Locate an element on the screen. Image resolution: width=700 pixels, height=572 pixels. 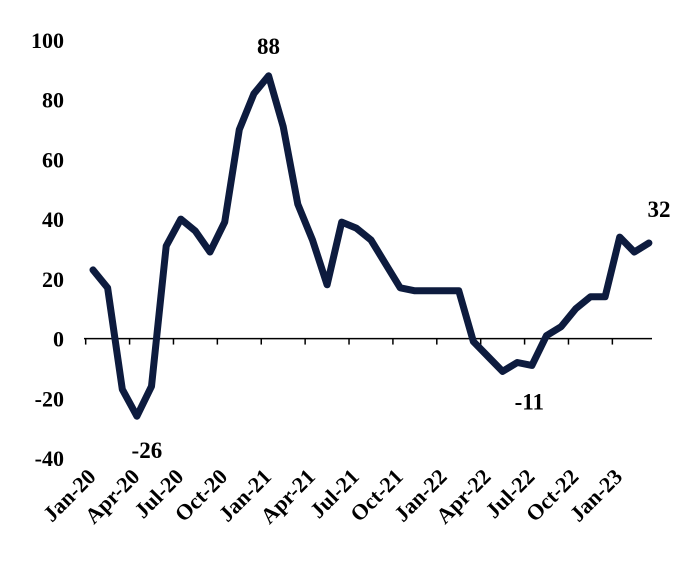
y-tick-label: 80 is located at coordinates (53, 100).